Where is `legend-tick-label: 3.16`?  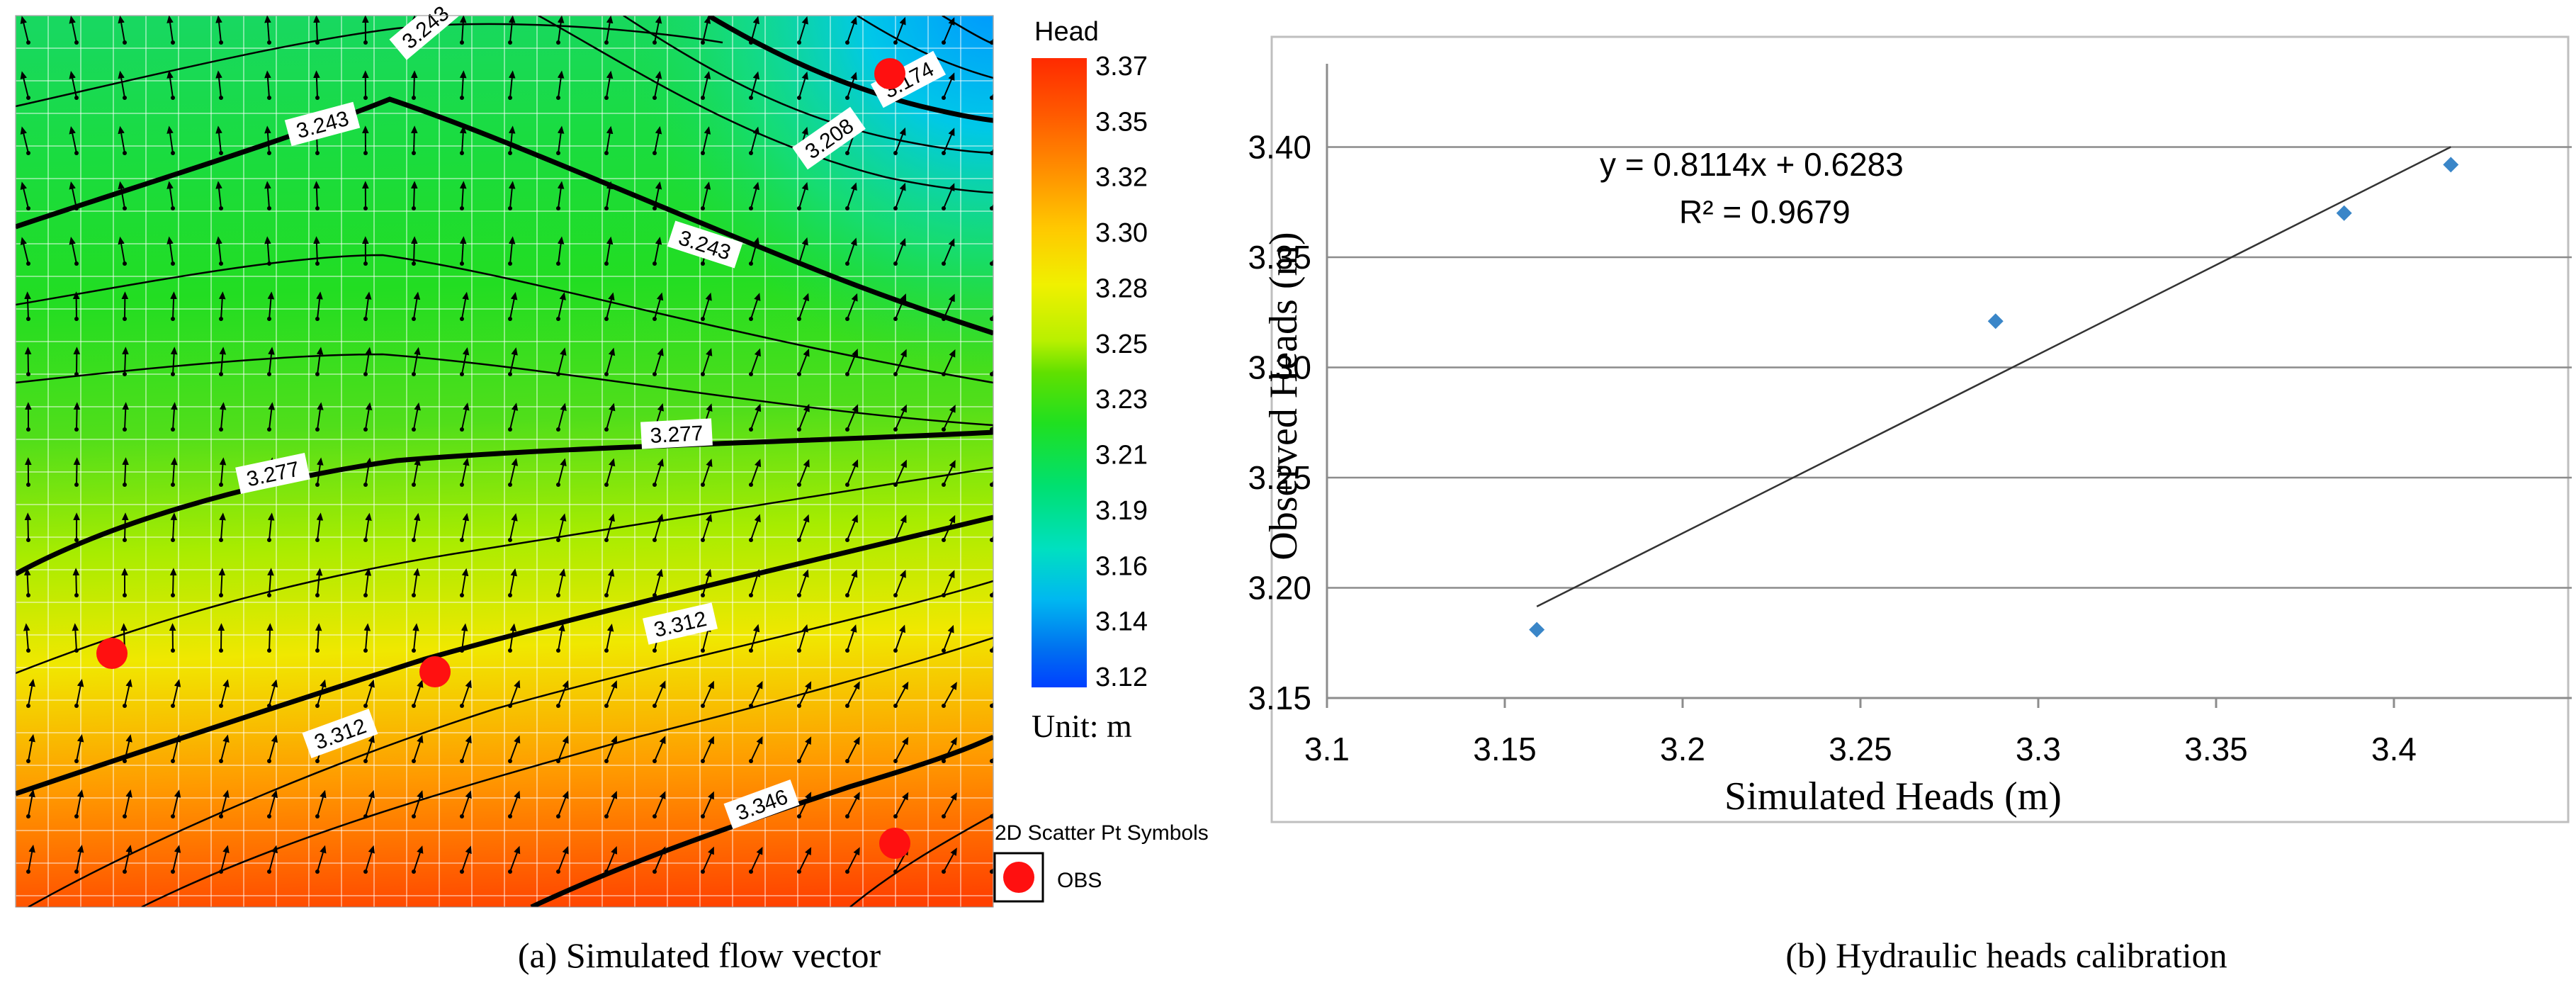
legend-tick-label: 3.16 is located at coordinates (1121, 566).